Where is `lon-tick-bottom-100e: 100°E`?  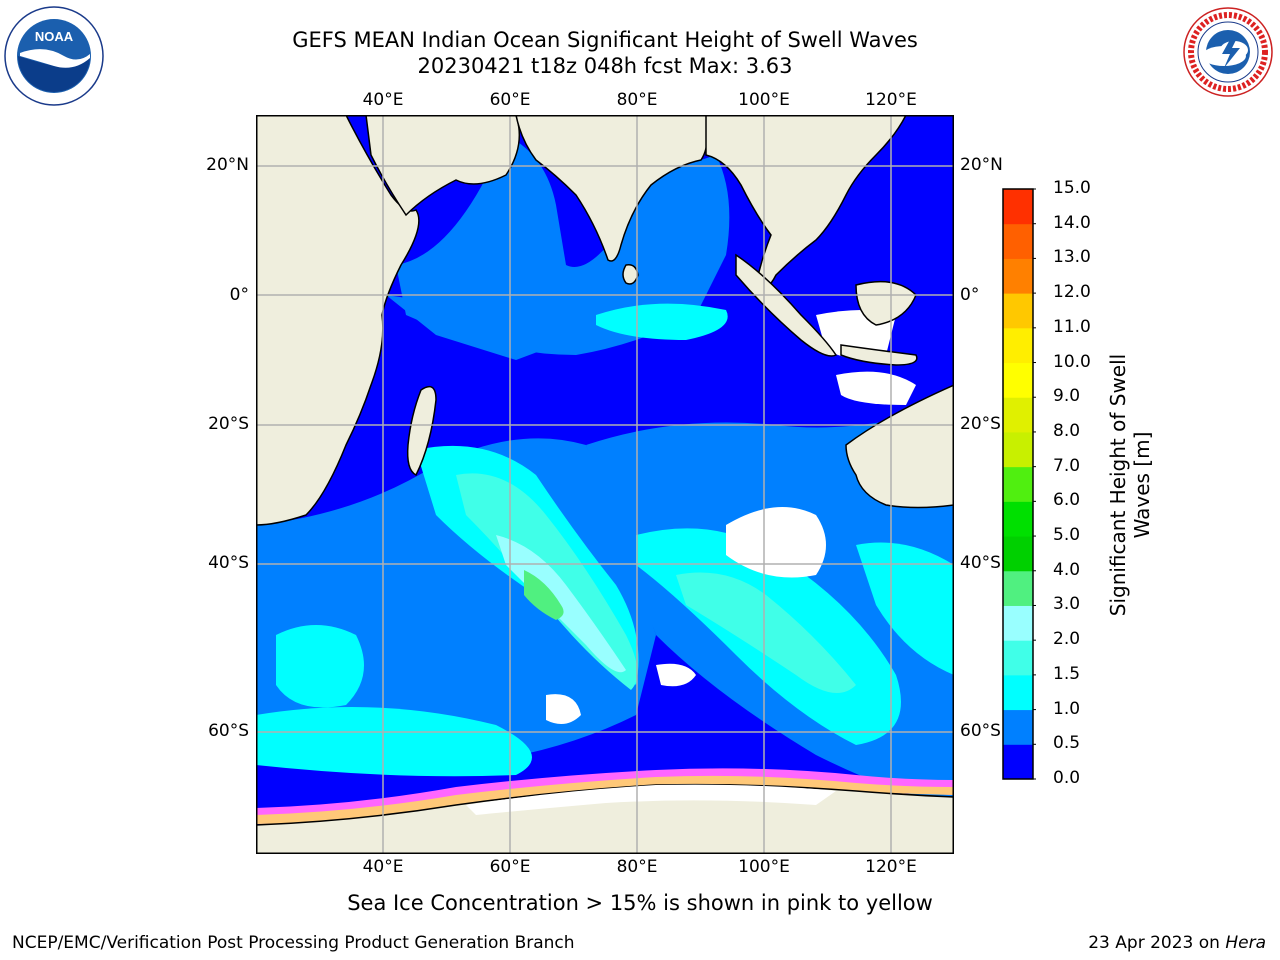 lon-tick-bottom-100e: 100°E is located at coordinates (764, 867).